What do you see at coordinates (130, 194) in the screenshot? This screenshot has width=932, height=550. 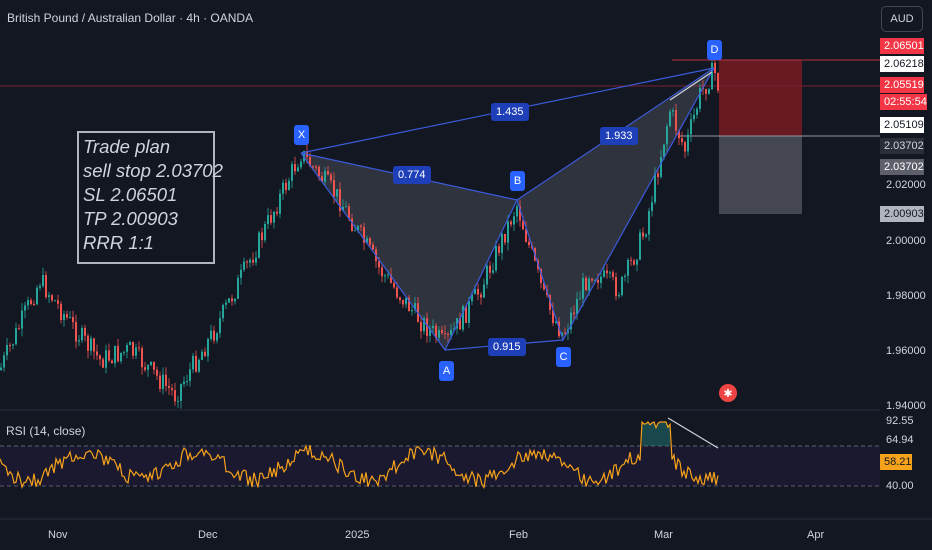 I see `trade-plan-line: SL 2.06501` at bounding box center [130, 194].